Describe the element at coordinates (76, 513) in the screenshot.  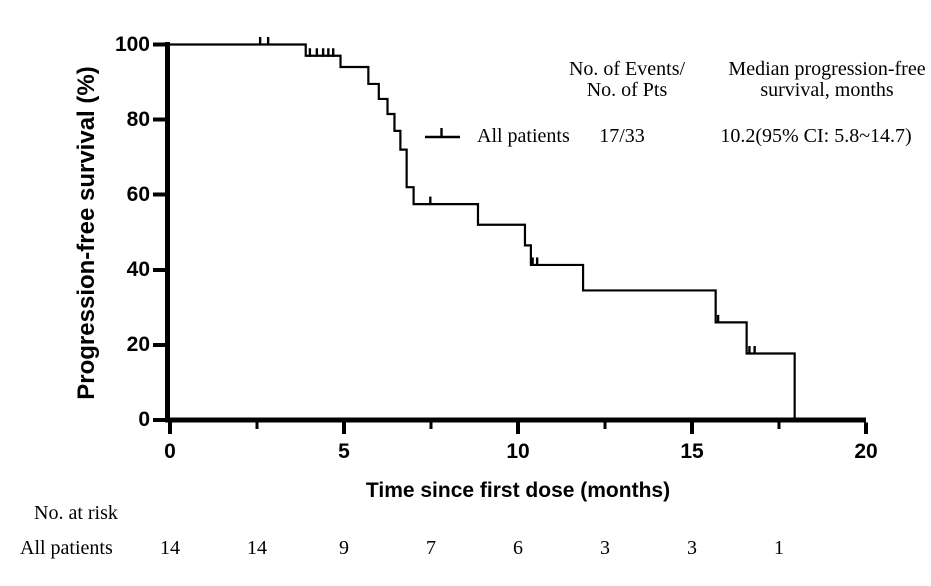
I see `risk-table-title: No. at risk` at that location.